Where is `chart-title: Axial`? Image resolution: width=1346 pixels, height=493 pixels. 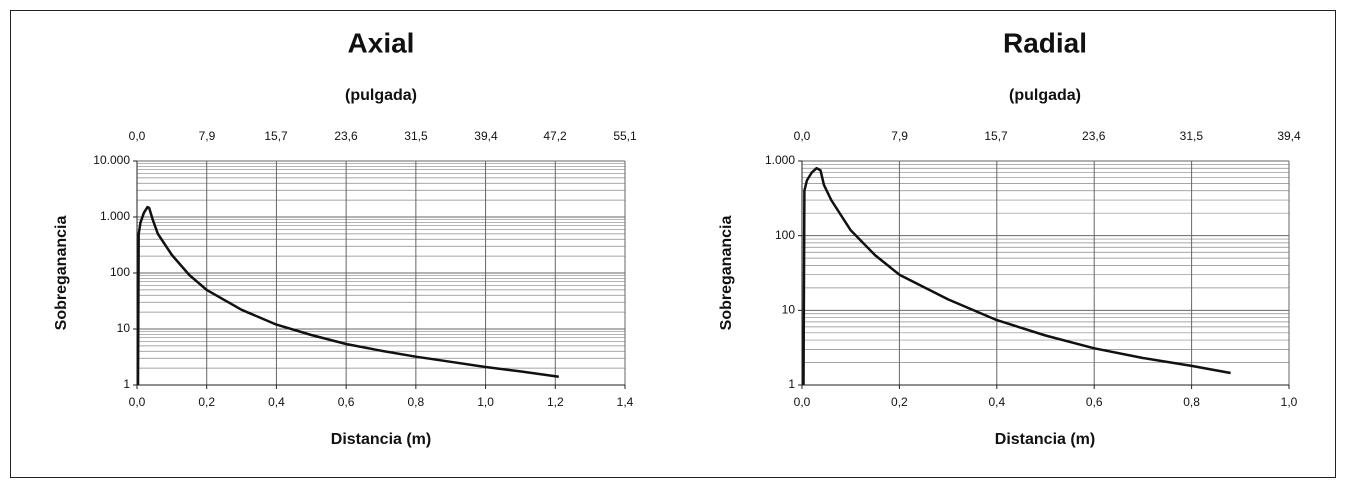 chart-title: Axial is located at coordinates (381, 42).